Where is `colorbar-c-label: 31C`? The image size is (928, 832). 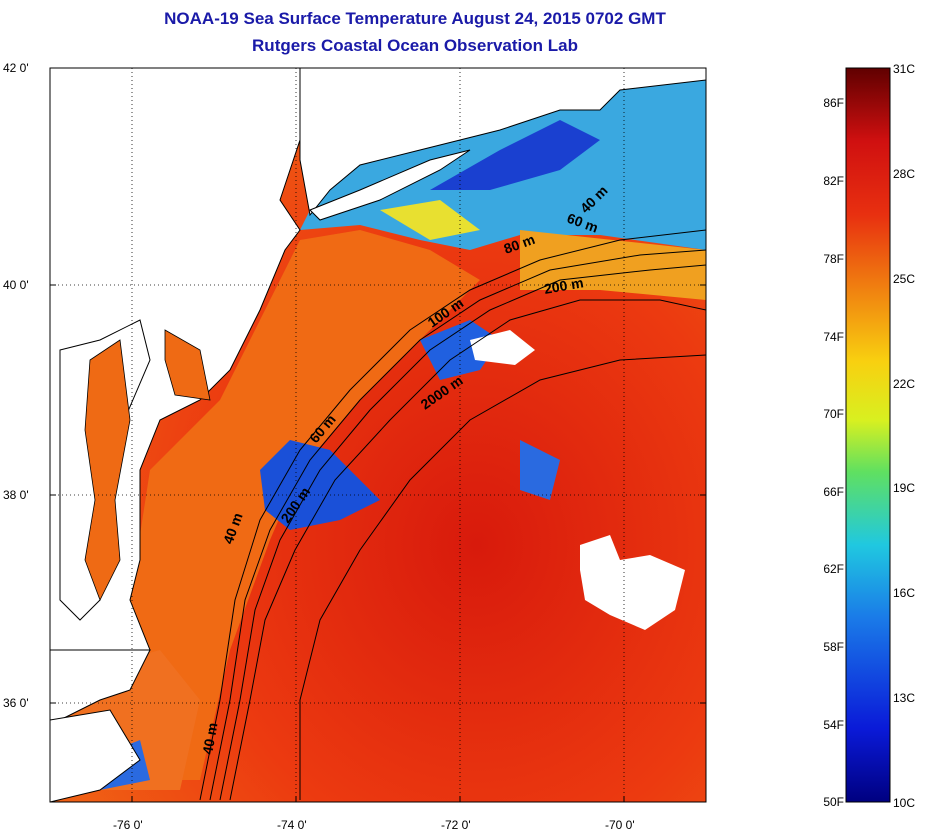
colorbar-c-label: 31C is located at coordinates (904, 69).